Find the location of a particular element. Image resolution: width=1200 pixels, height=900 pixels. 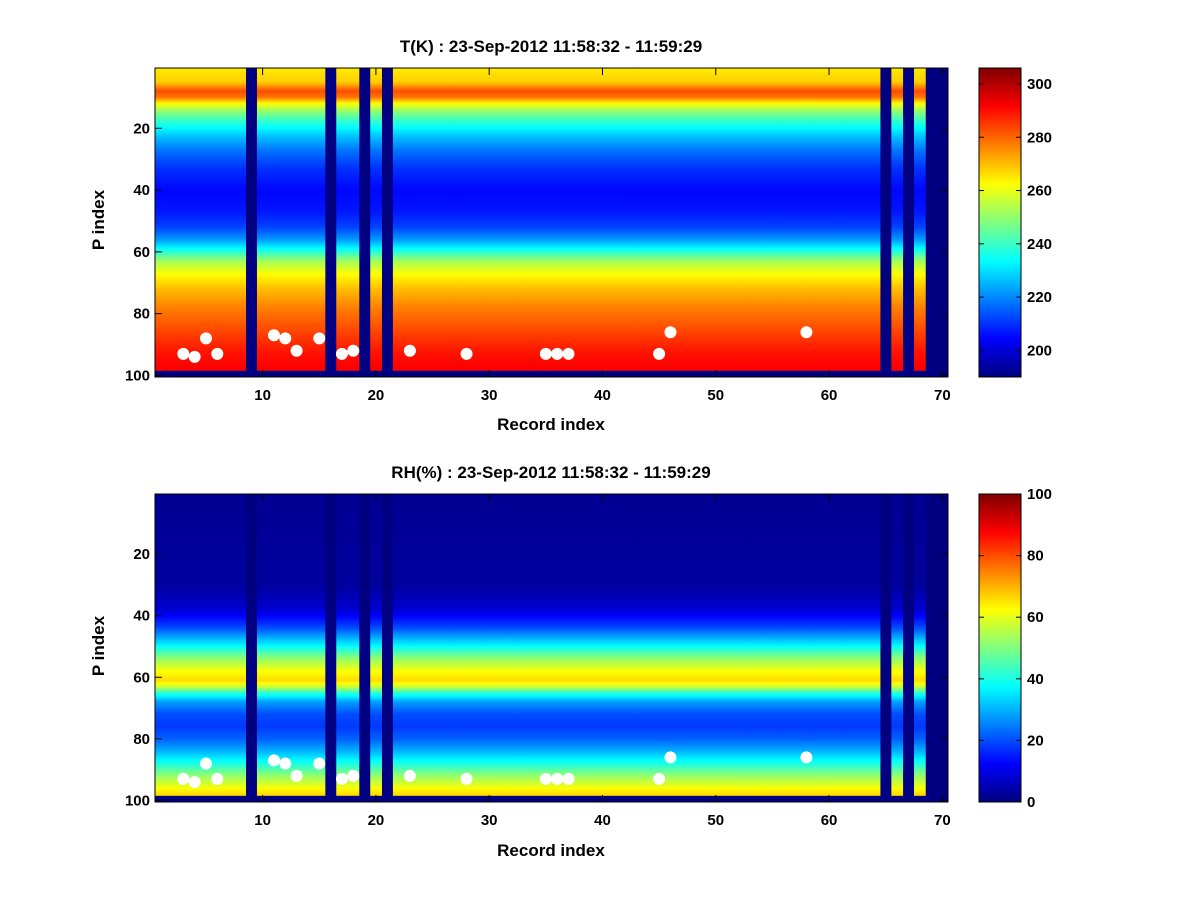

colorbar-tick-label: 260 is located at coordinates (1039, 191).